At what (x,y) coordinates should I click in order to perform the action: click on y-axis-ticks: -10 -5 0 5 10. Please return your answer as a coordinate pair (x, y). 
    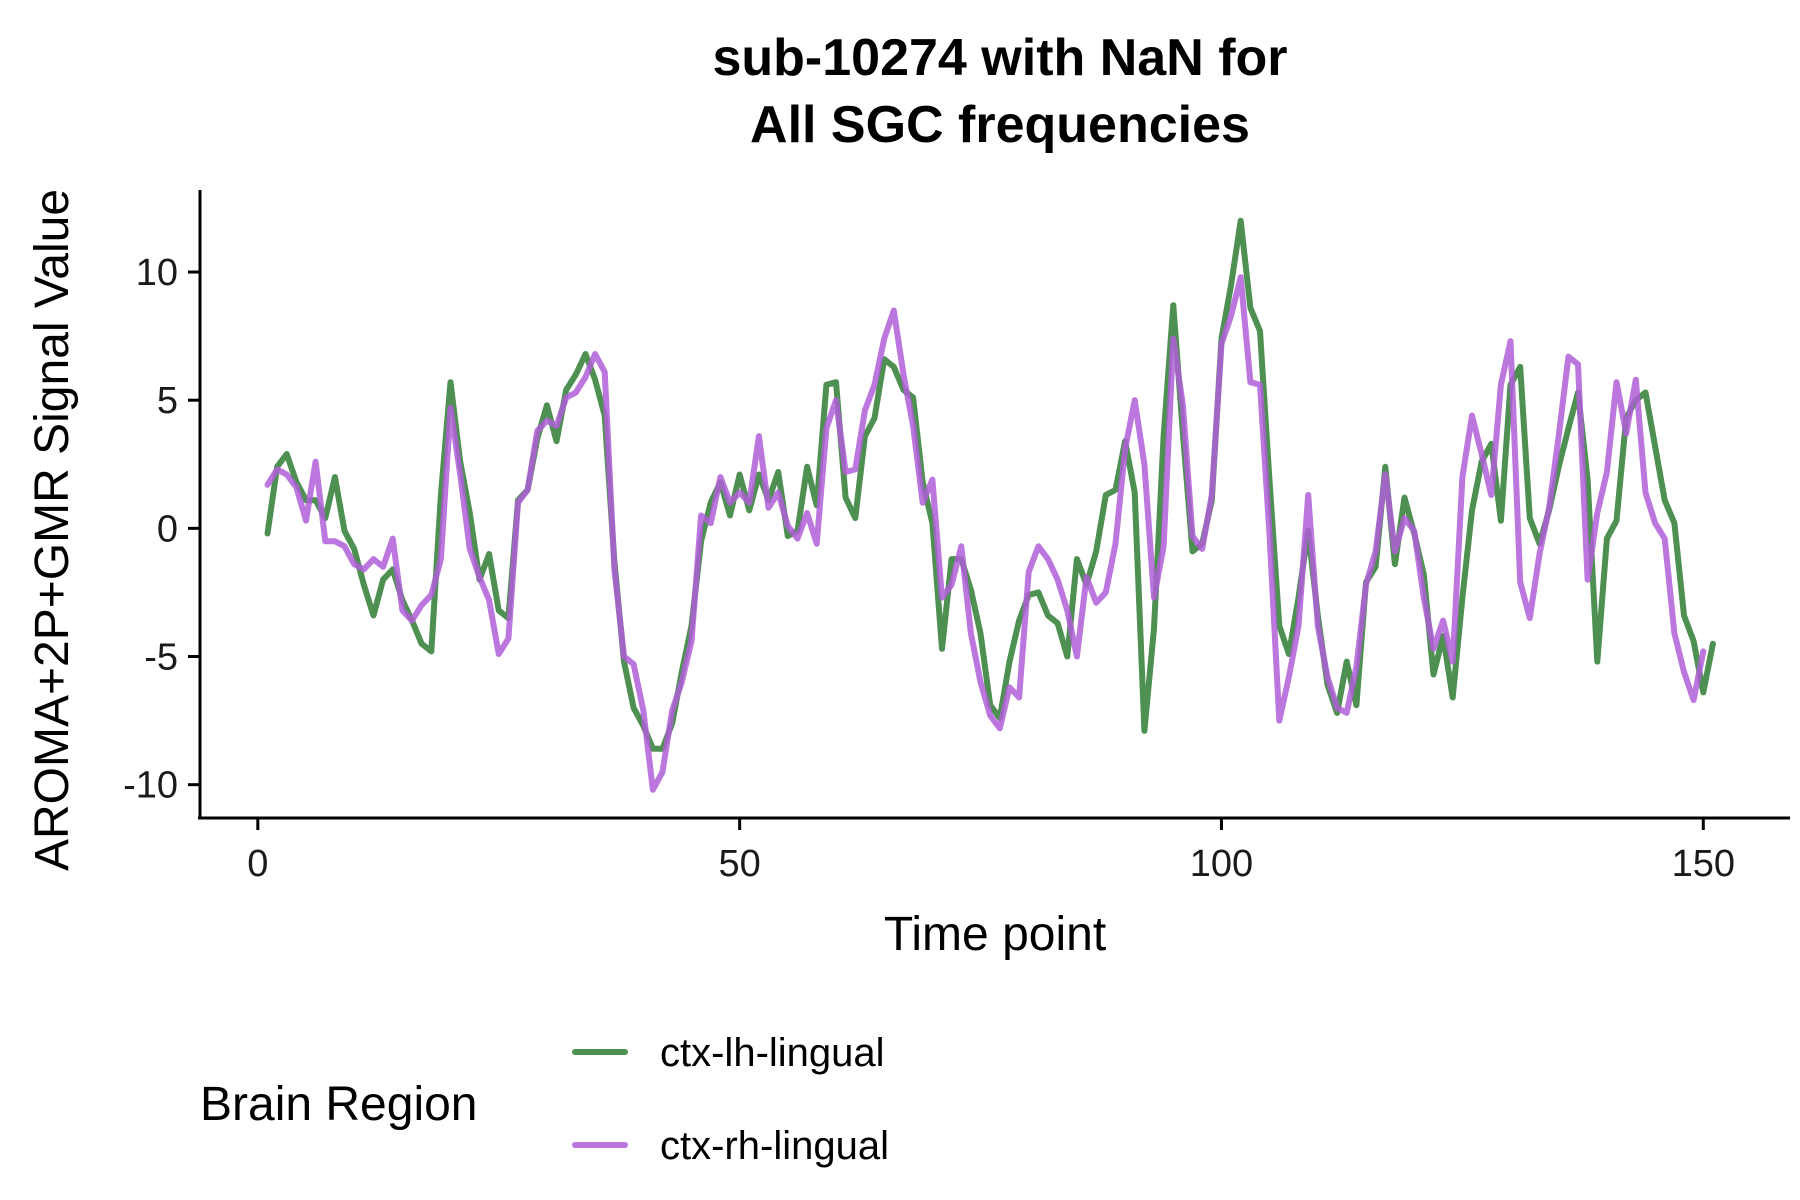
    Looking at the image, I should click on (161, 529).